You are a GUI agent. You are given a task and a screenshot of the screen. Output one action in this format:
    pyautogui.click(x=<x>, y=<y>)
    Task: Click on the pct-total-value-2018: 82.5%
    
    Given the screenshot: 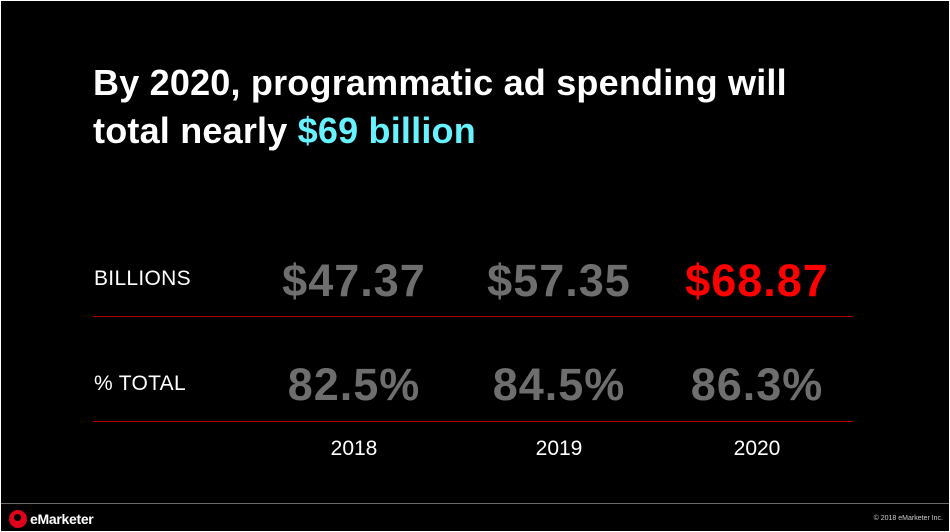 What is the action you would take?
    pyautogui.click(x=354, y=384)
    